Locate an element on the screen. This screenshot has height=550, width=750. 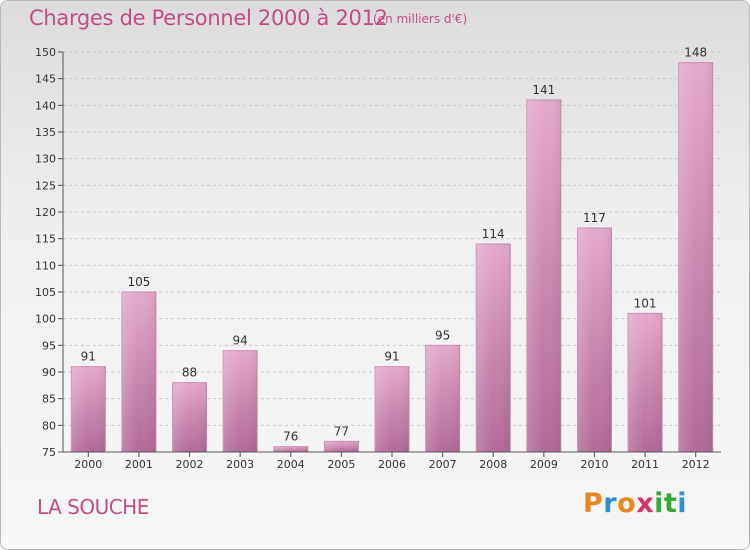
y-tick-label: 140 is located at coordinates (45, 105).